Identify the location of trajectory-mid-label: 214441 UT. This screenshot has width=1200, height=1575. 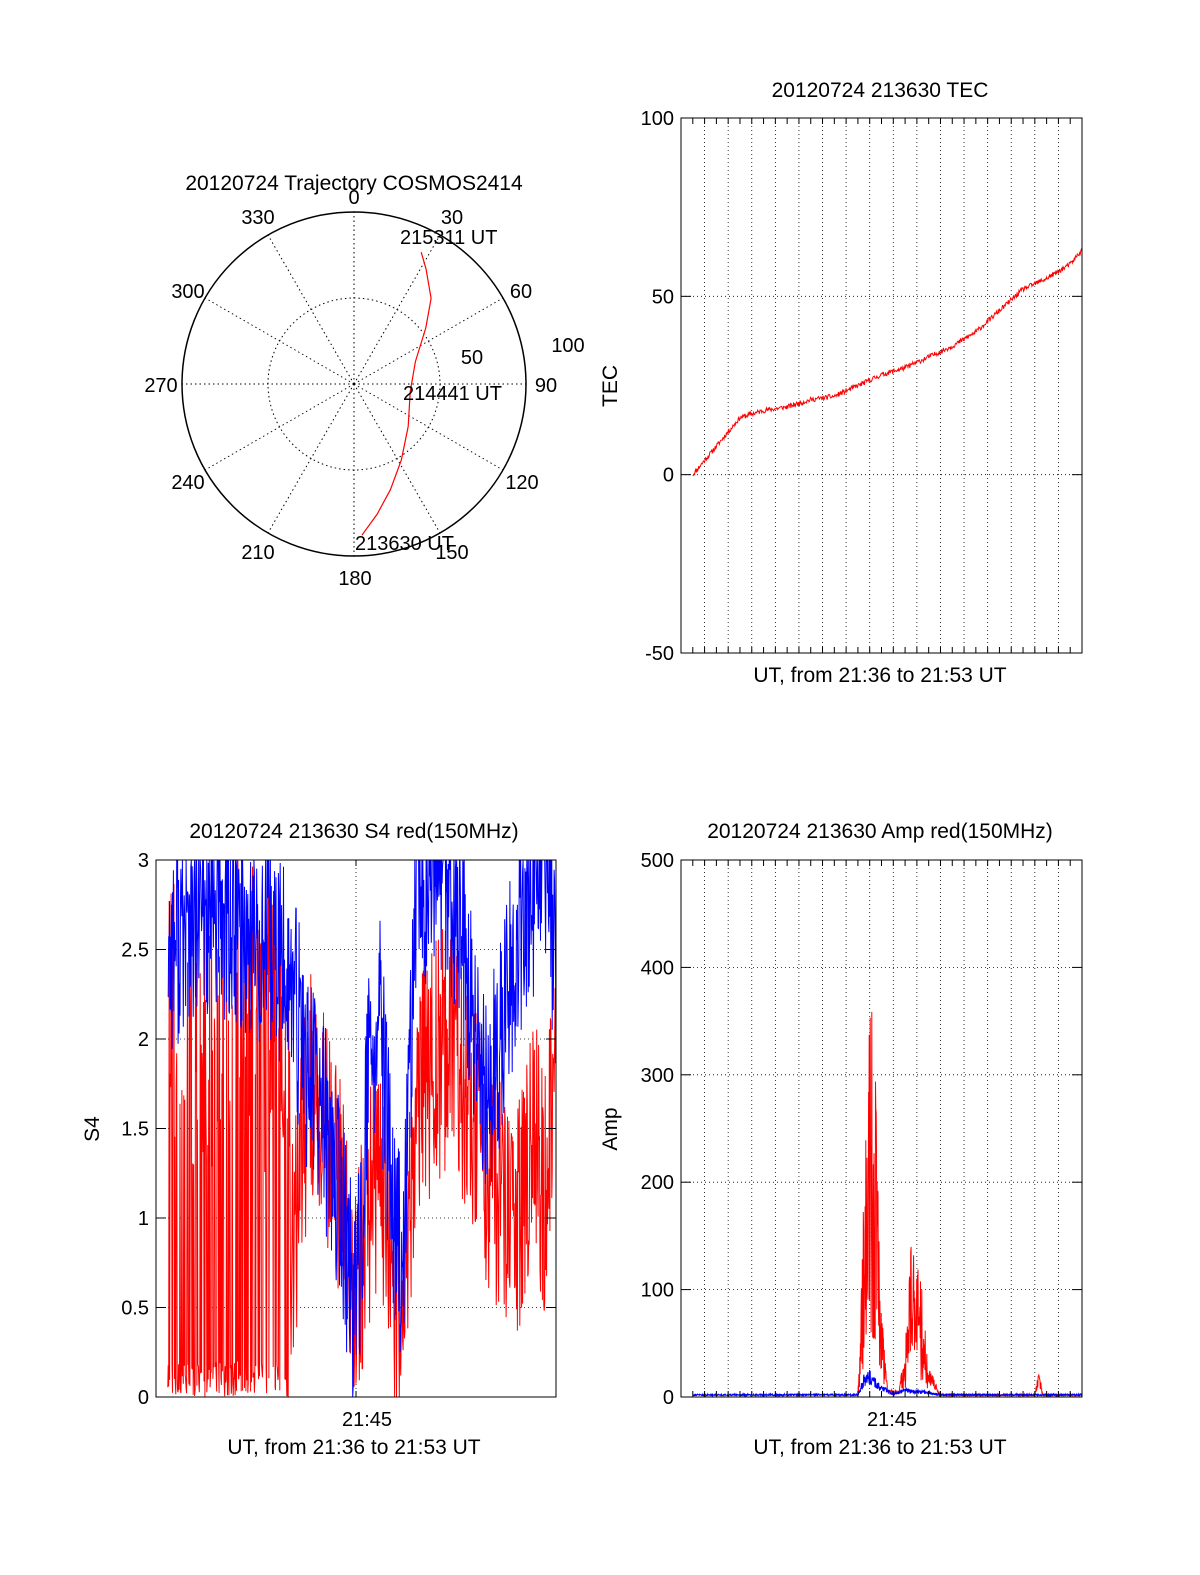
(452, 394).